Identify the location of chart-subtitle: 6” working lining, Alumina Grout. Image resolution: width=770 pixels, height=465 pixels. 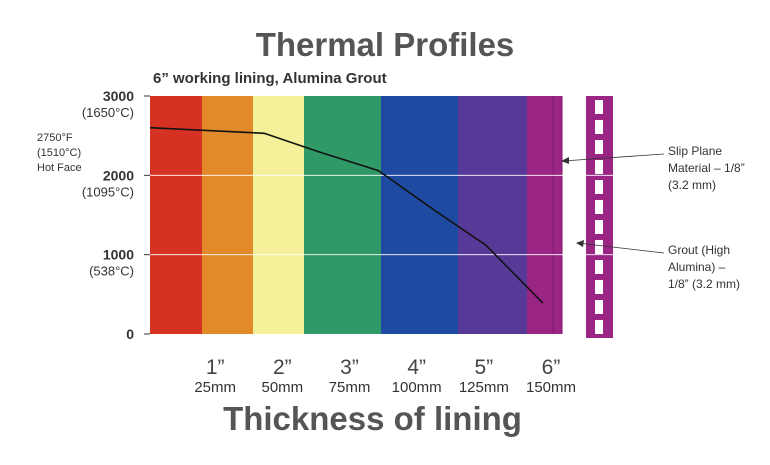
(270, 78).